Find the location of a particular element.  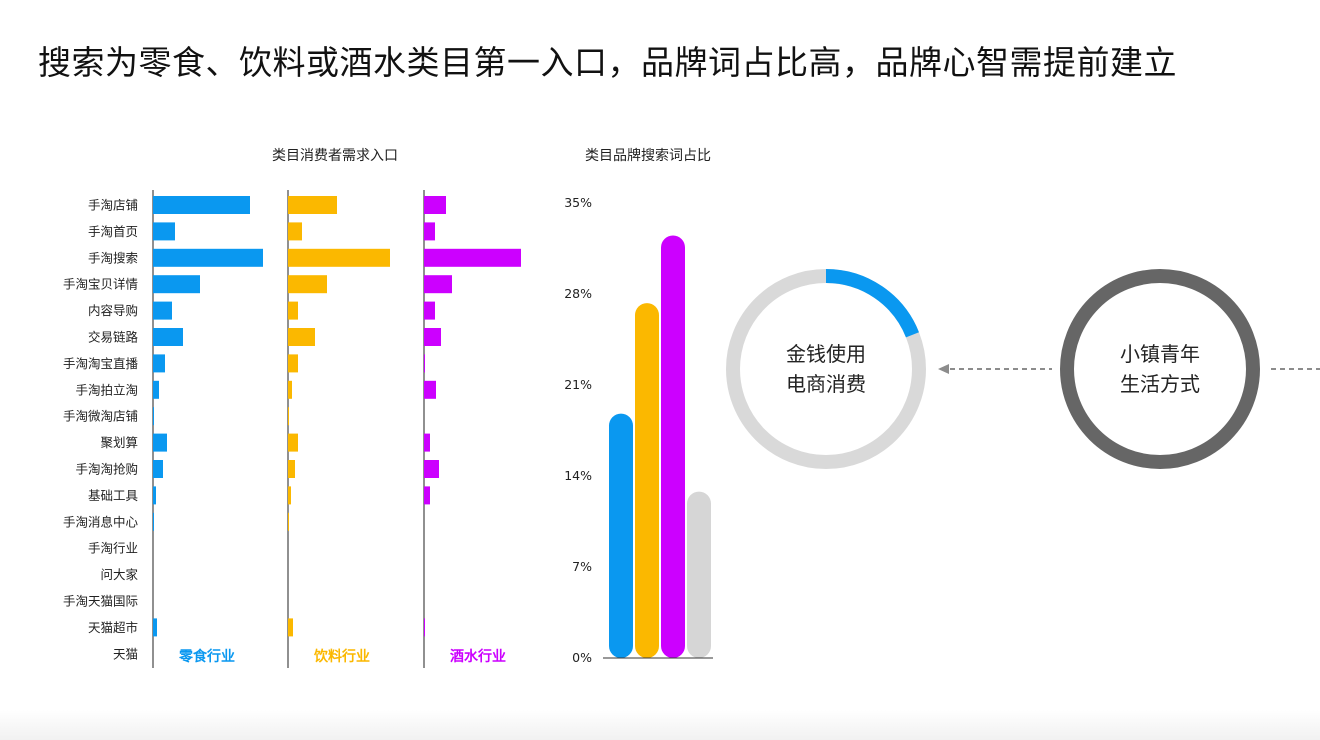

series-label: 零食行业 is located at coordinates (206, 656).